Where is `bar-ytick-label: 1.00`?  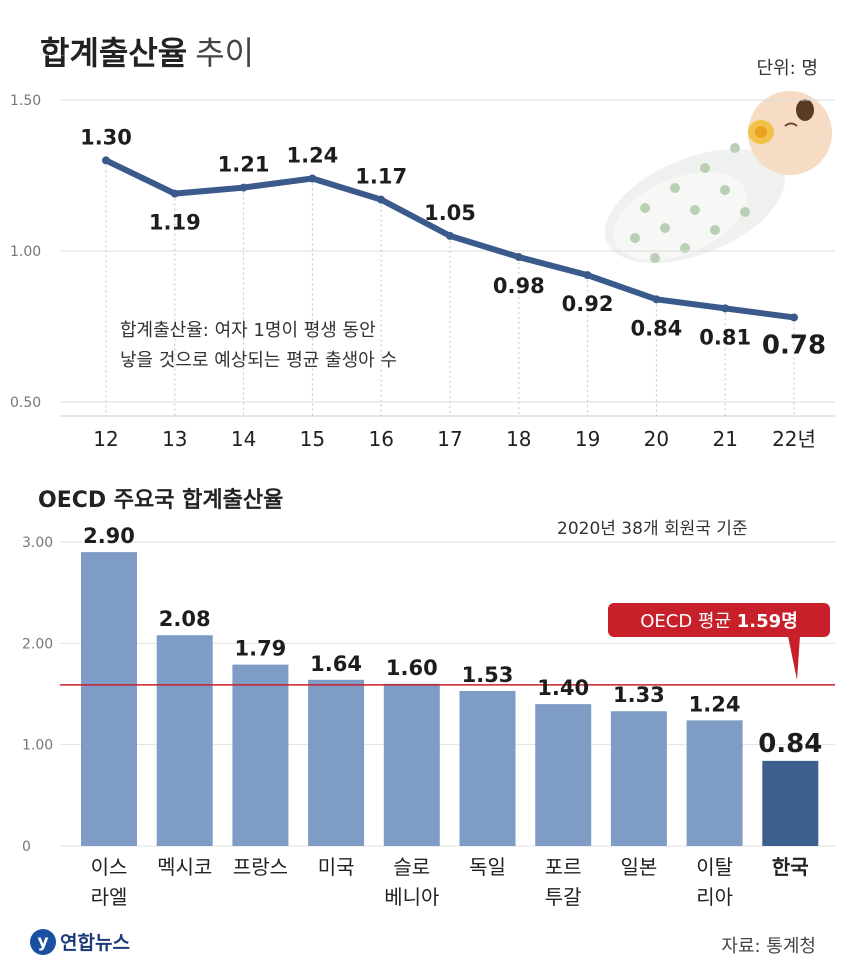 bar-ytick-label: 1.00 is located at coordinates (37, 746).